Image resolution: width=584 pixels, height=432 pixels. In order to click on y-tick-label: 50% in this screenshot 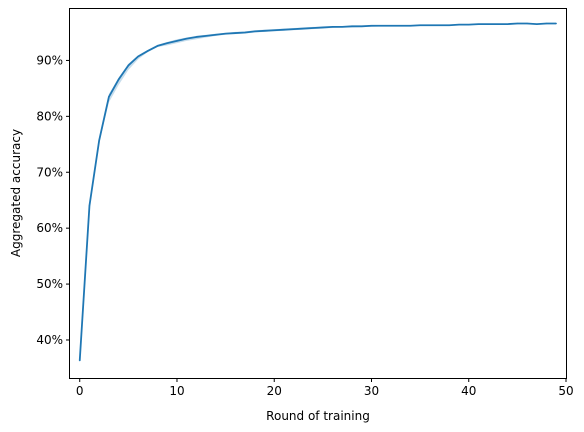, I will do `click(49, 284)`.